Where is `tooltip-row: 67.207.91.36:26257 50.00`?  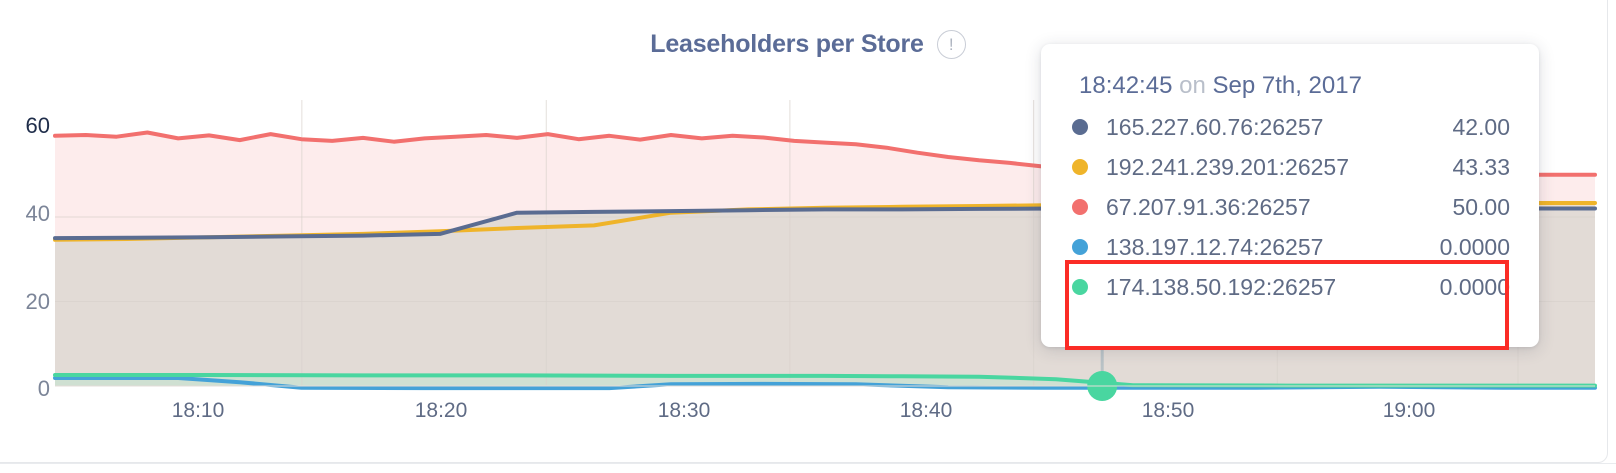
tooltip-row: 67.207.91.36:26257 50.00 is located at coordinates (1290, 207).